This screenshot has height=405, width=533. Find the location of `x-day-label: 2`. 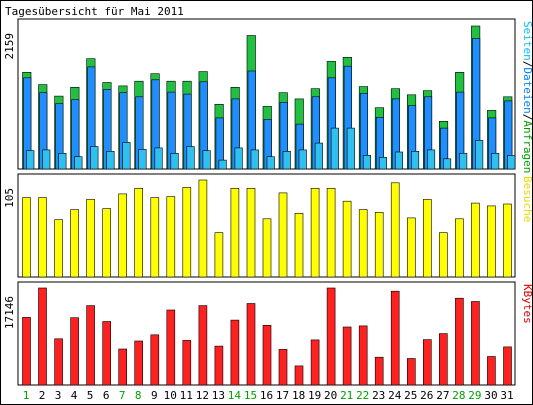

x-day-label: 2 is located at coordinates (42, 395).